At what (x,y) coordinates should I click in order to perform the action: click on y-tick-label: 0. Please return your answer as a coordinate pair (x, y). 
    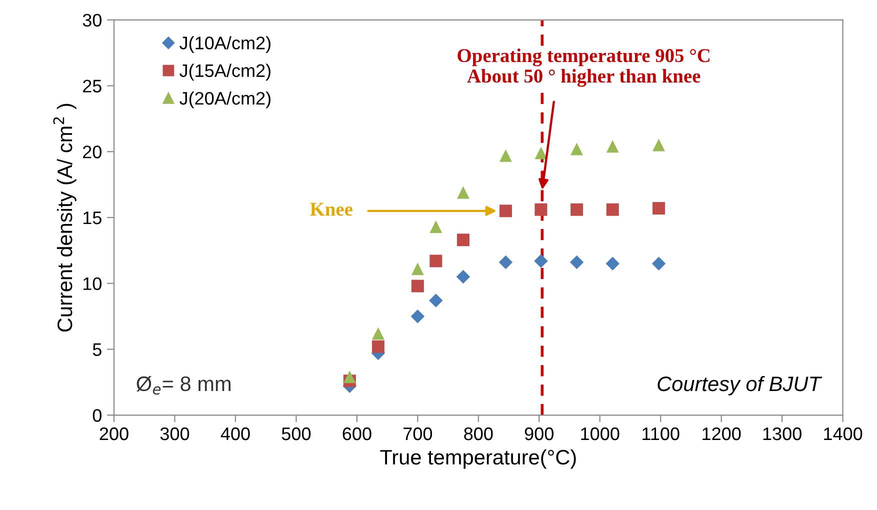
    Looking at the image, I should click on (97, 415).